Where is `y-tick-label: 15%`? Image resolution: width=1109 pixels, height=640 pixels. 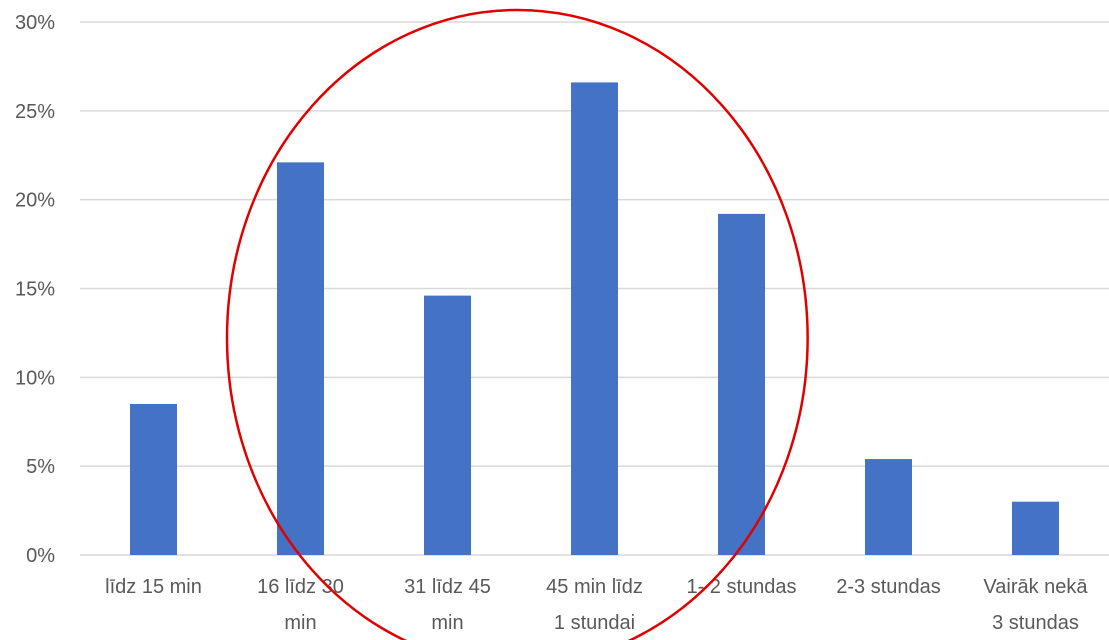
y-tick-label: 15% is located at coordinates (35, 290).